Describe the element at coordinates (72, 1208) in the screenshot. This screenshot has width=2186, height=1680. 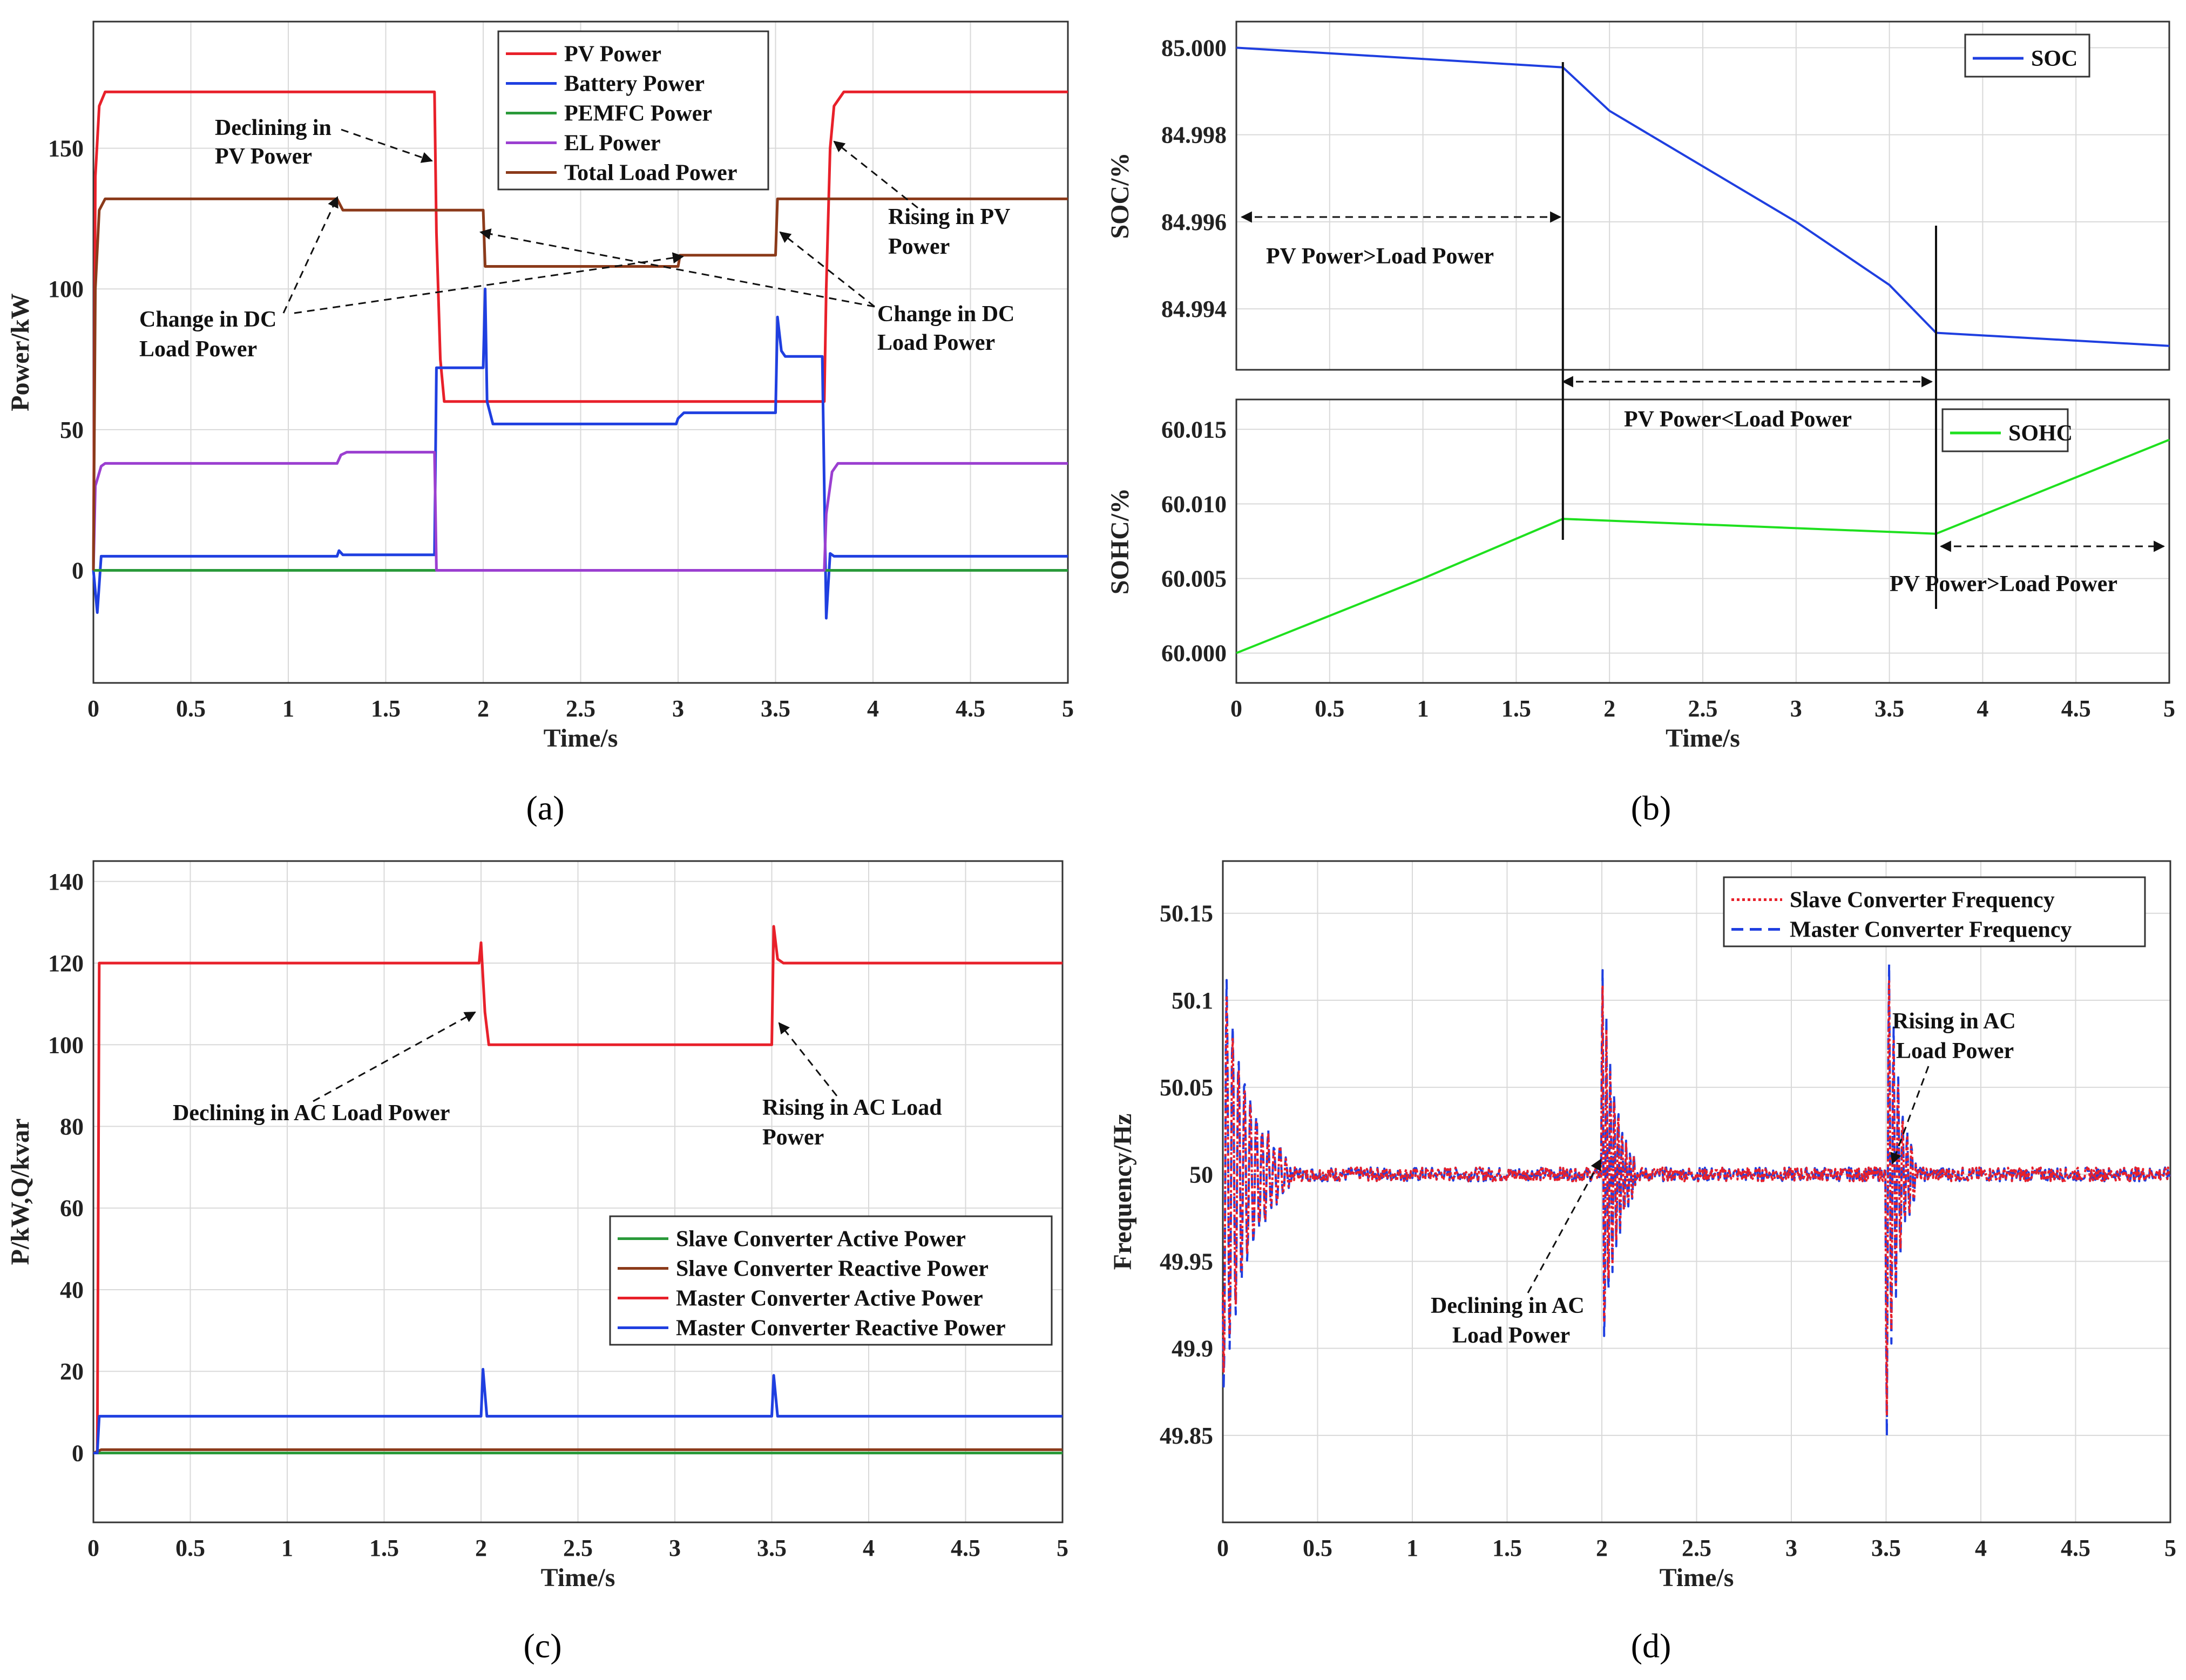
I see `c-ytick-label: 60` at that location.